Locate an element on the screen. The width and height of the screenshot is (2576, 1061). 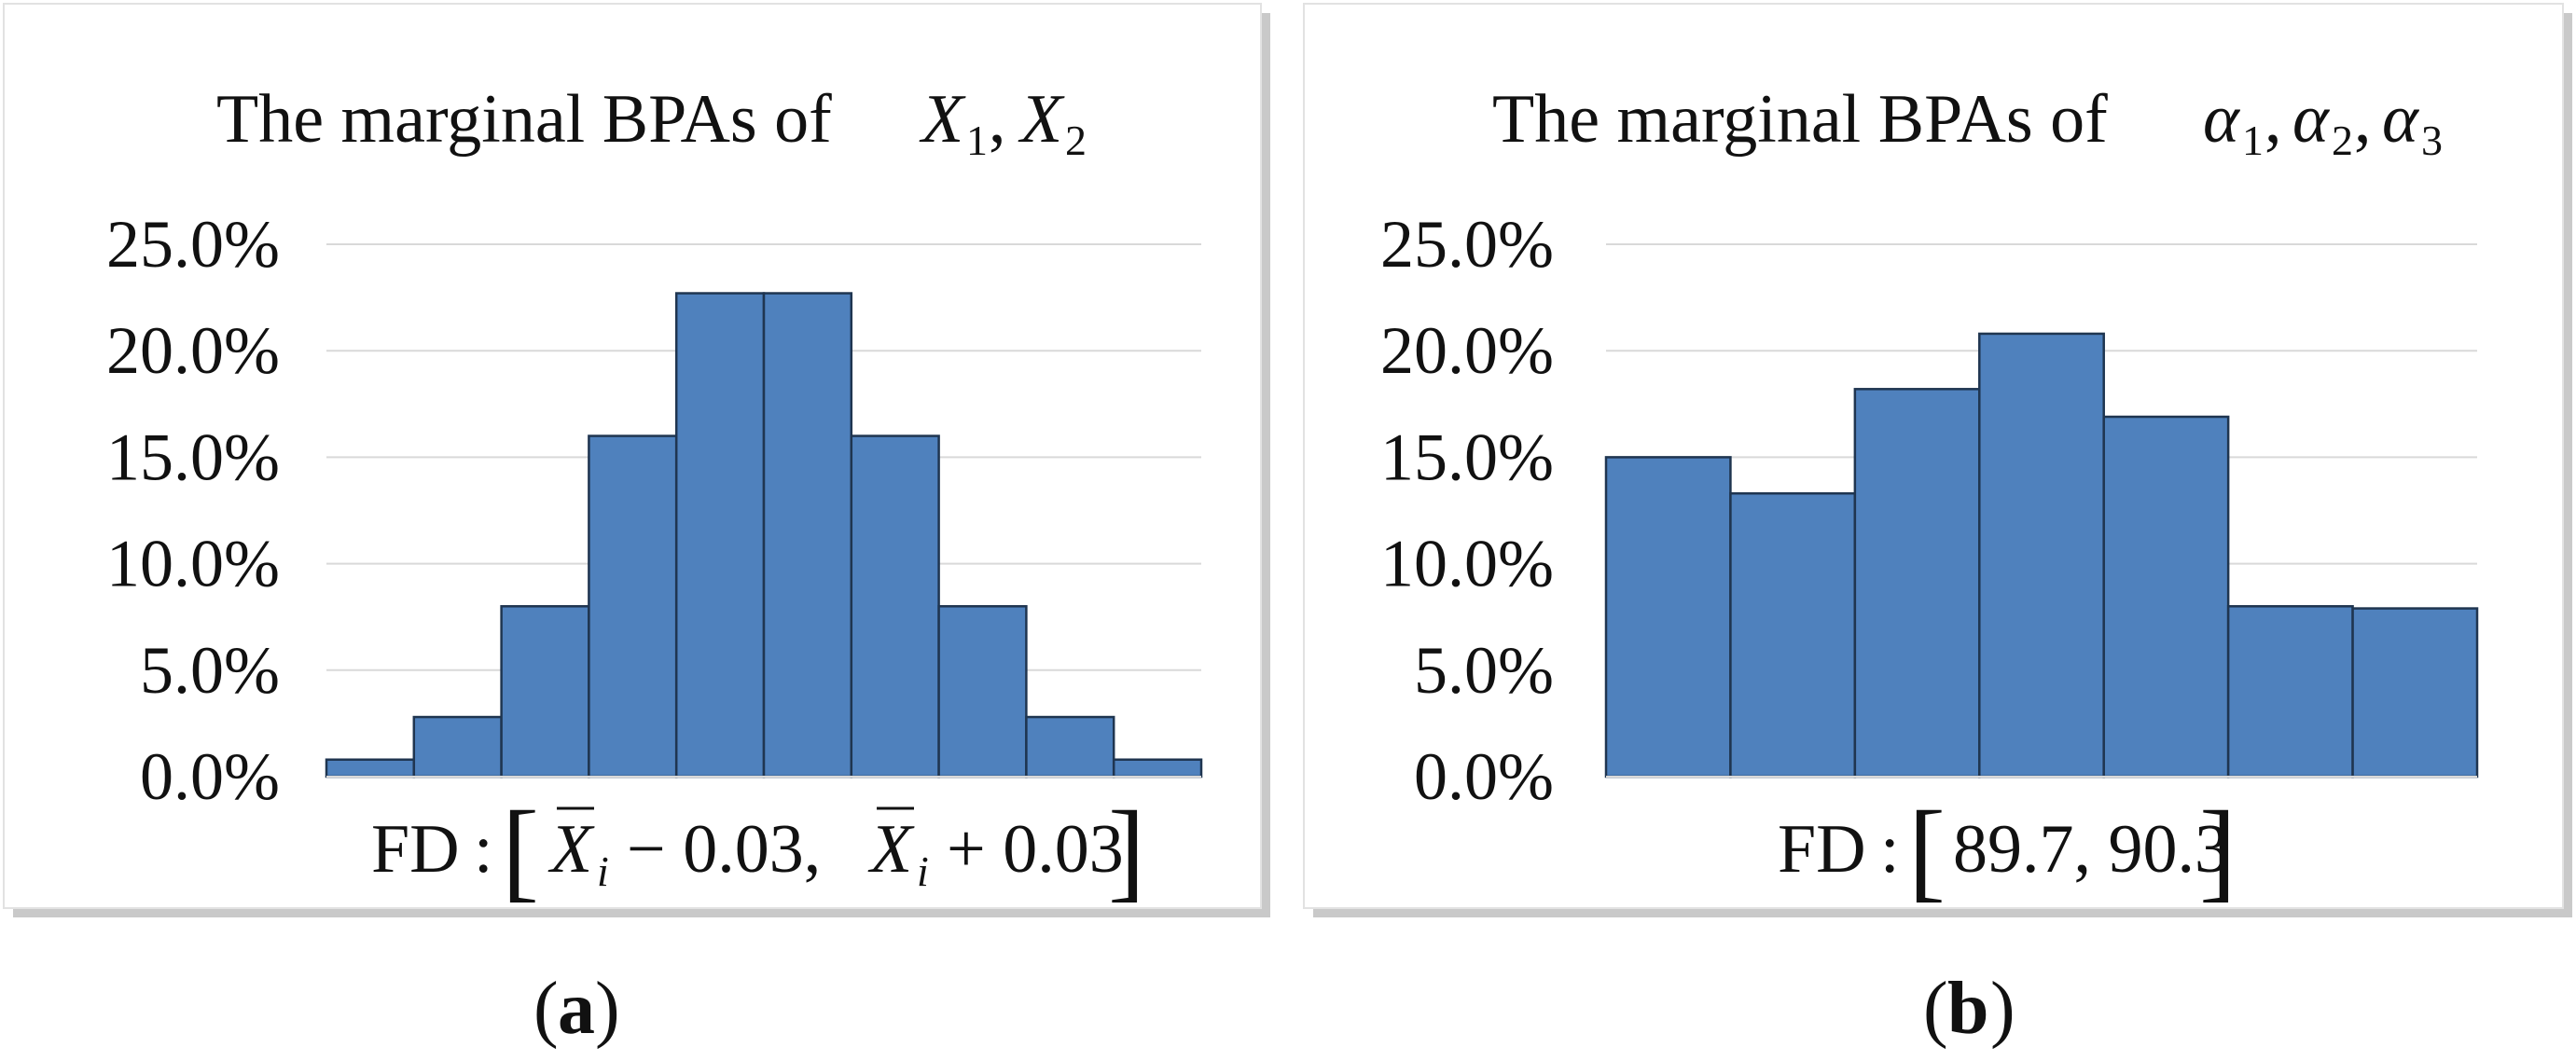
x-label-left-op-a: − 0.03, is located at coordinates (724, 849).